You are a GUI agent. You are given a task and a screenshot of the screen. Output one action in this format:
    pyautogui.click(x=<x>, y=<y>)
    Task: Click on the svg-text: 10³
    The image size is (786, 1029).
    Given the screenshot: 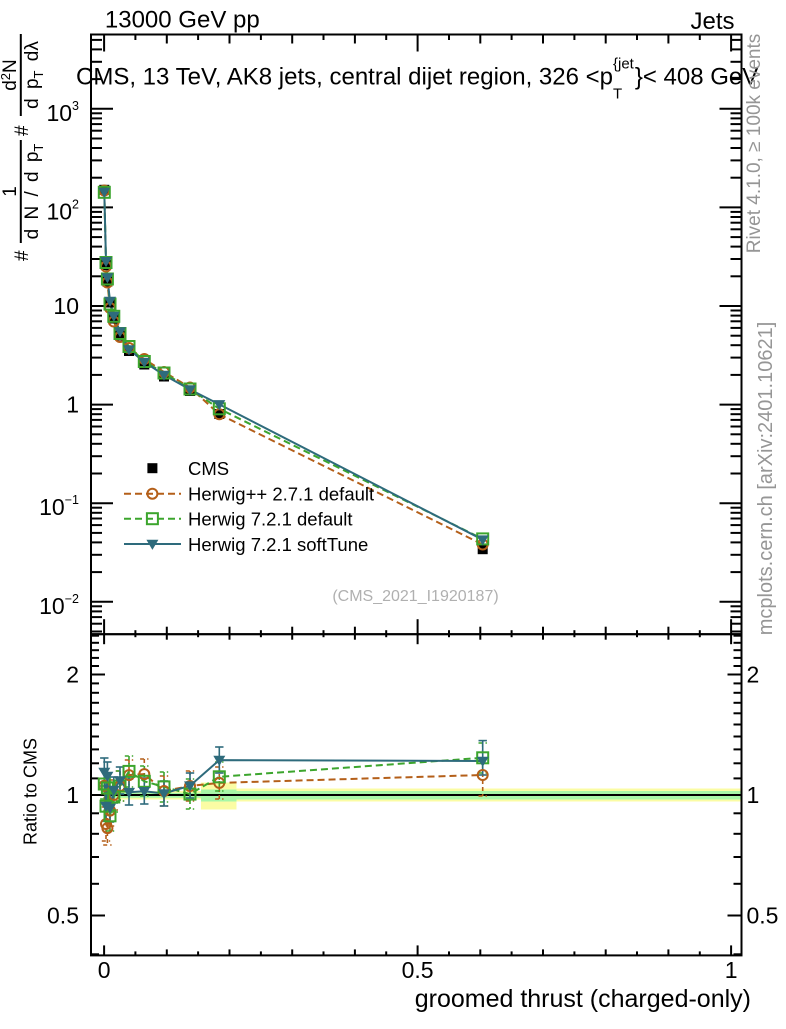 What is the action you would take?
    pyautogui.click(x=62, y=112)
    